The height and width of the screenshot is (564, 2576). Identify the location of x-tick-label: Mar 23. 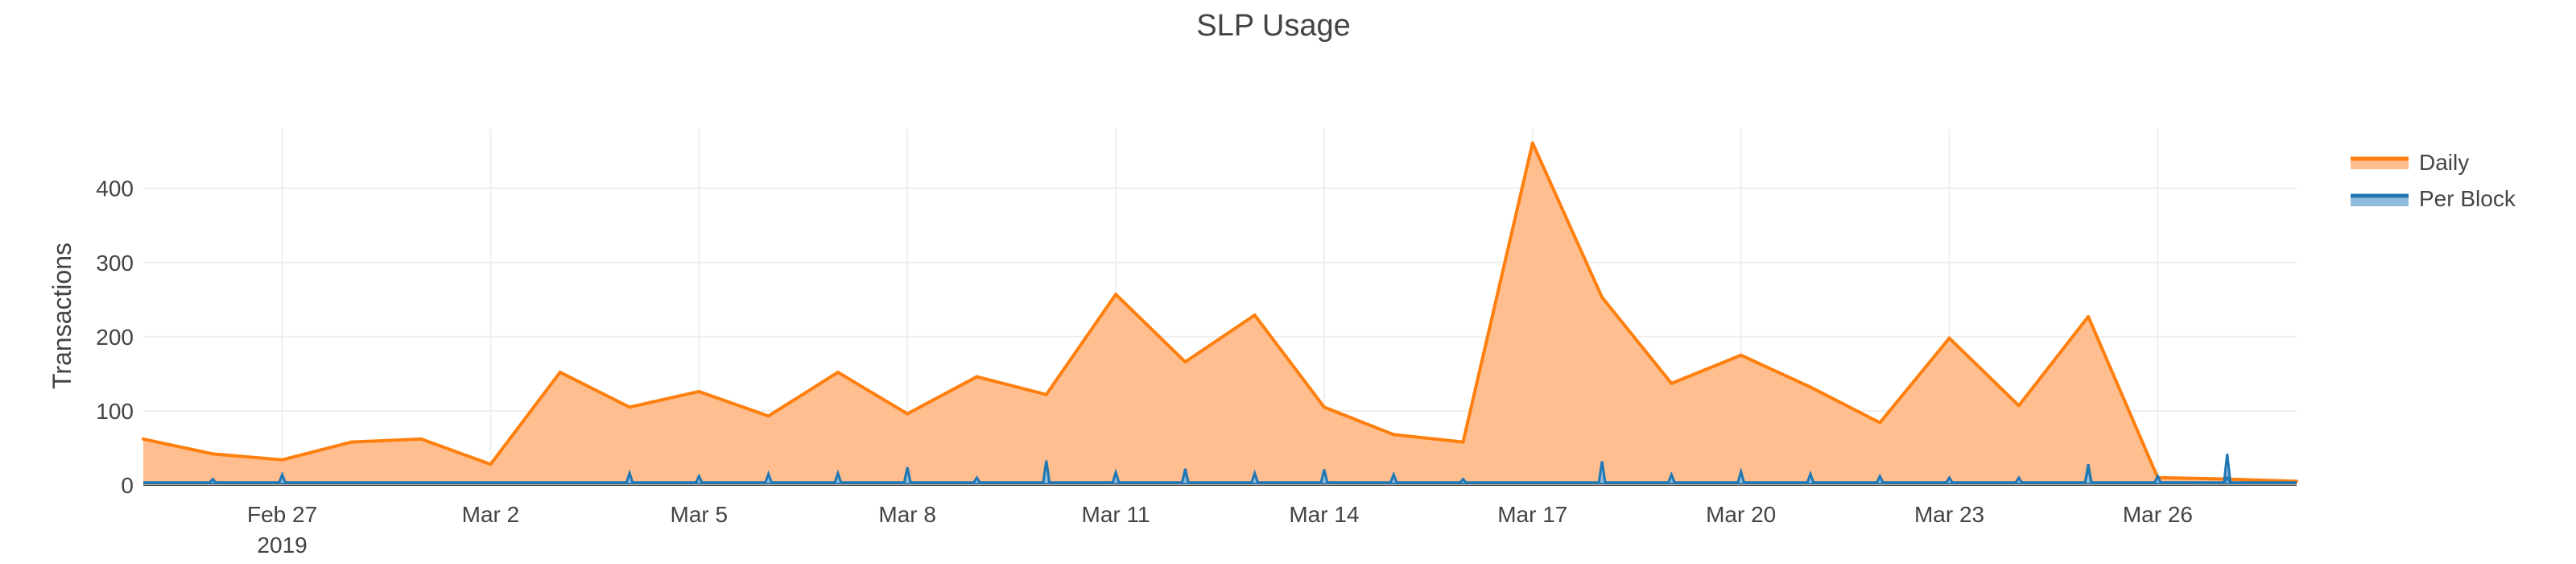
(1949, 514).